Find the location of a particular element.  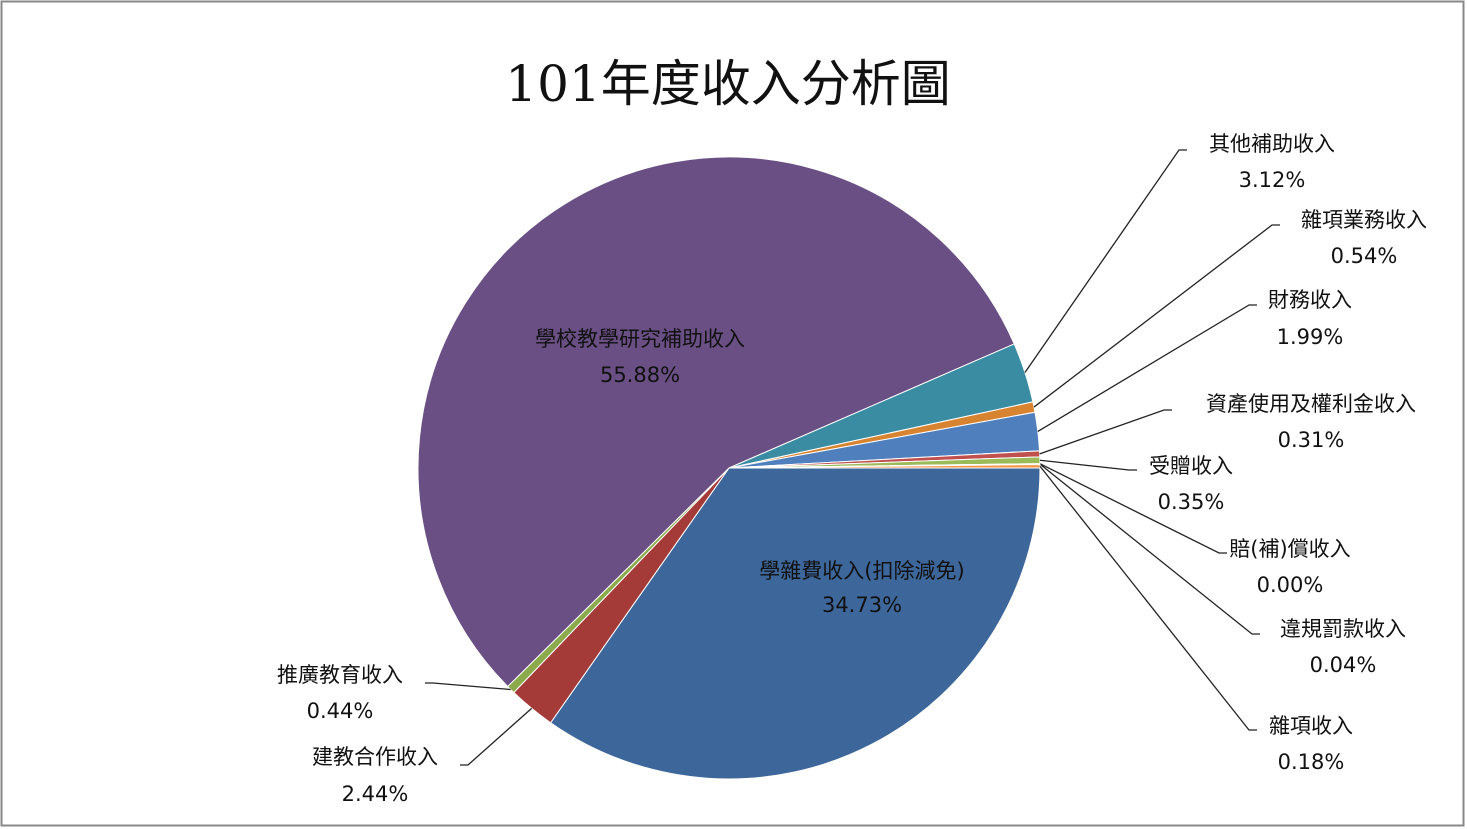

value-label: 0.54% is located at coordinates (1364, 256).